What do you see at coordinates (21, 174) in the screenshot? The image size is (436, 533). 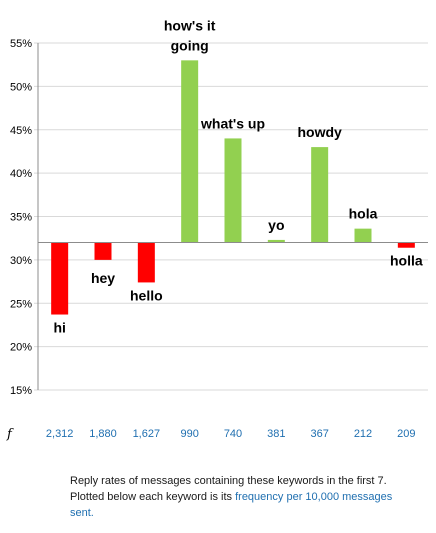 I see `y-tick-label: 40%` at bounding box center [21, 174].